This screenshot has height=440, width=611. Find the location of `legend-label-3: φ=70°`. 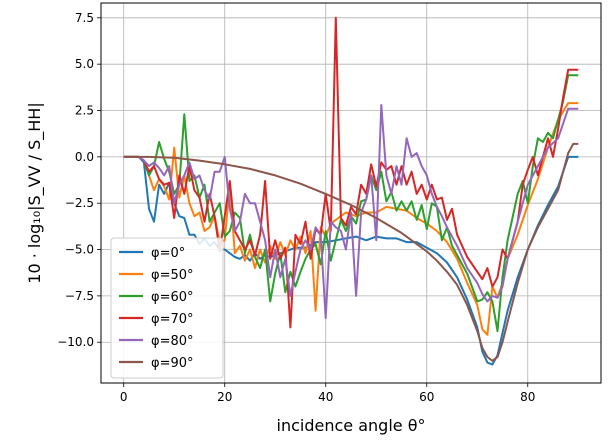

legend-label-3: φ=70° is located at coordinates (172, 319).